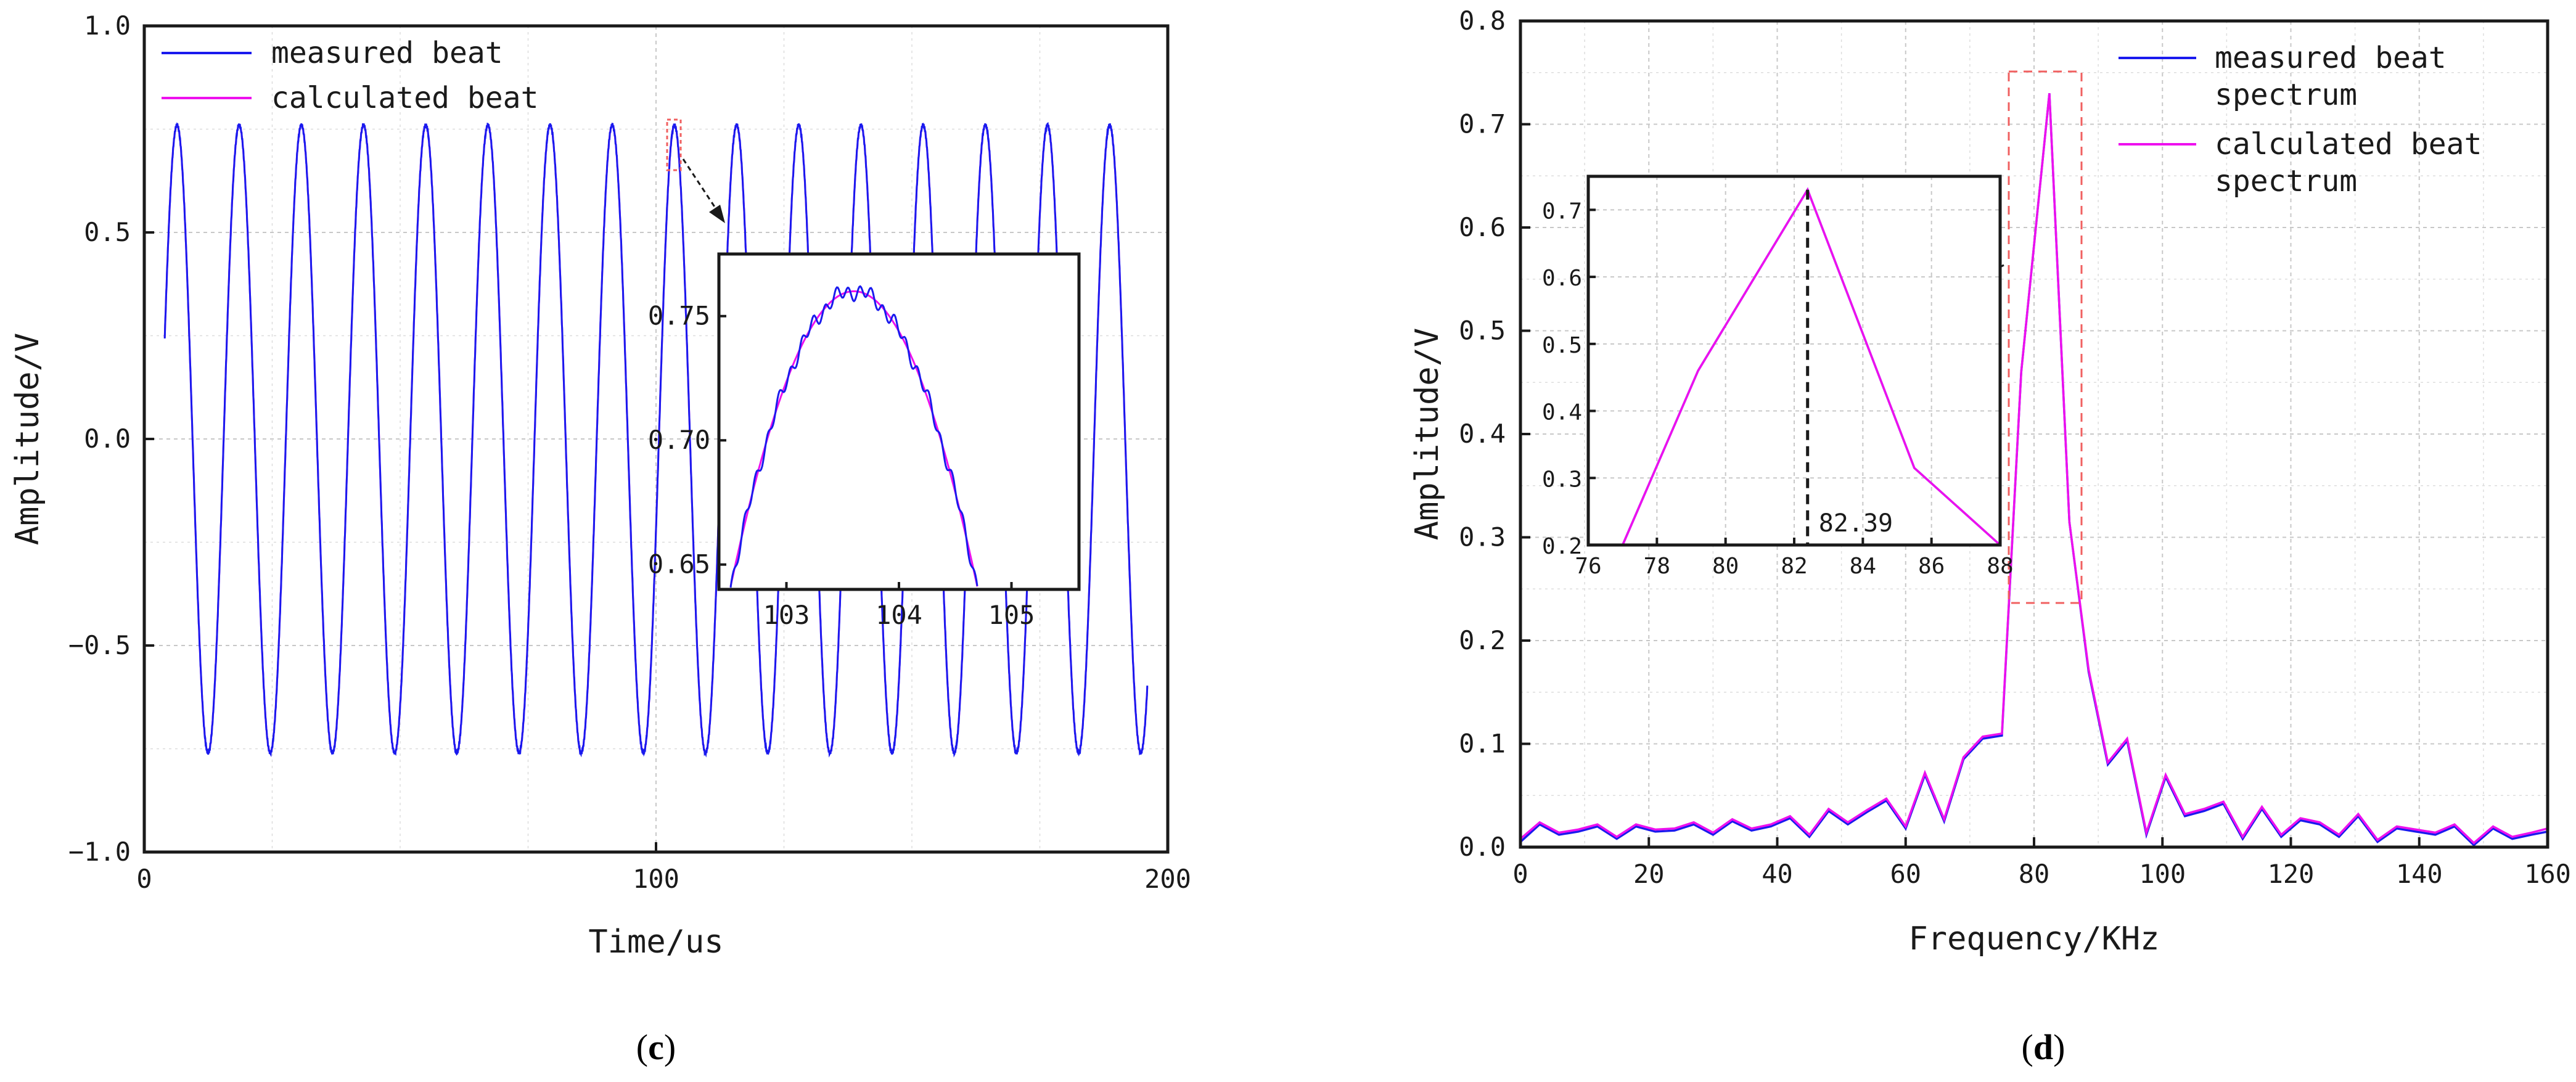  Describe the element at coordinates (1562, 412) in the screenshot. I see `d-inset-ytick-label-2: 0.4` at that location.